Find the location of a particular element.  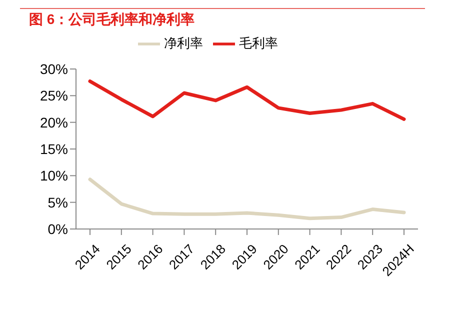

y-tick-label: 5% is located at coordinates (58, 202).